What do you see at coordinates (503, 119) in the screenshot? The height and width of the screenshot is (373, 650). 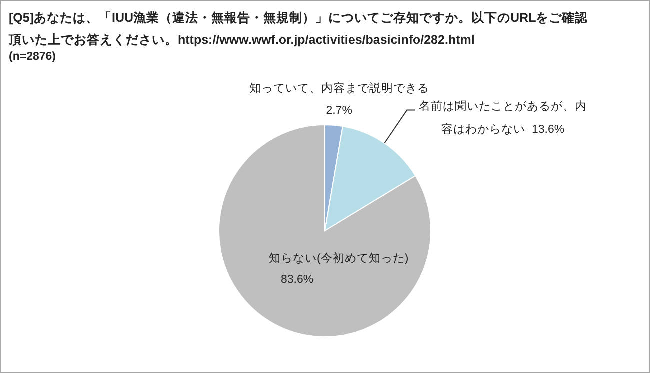 I see `slice-label: 名前は聞いたことがあるが、内容はわからない 13.6%` at bounding box center [503, 119].